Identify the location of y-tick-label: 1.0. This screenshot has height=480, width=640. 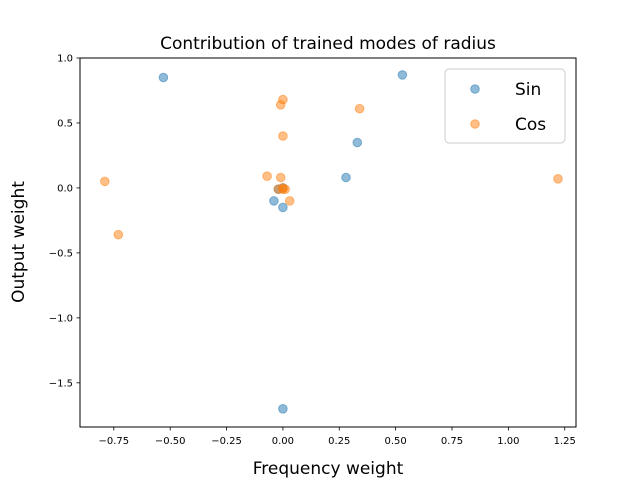
(65, 59).